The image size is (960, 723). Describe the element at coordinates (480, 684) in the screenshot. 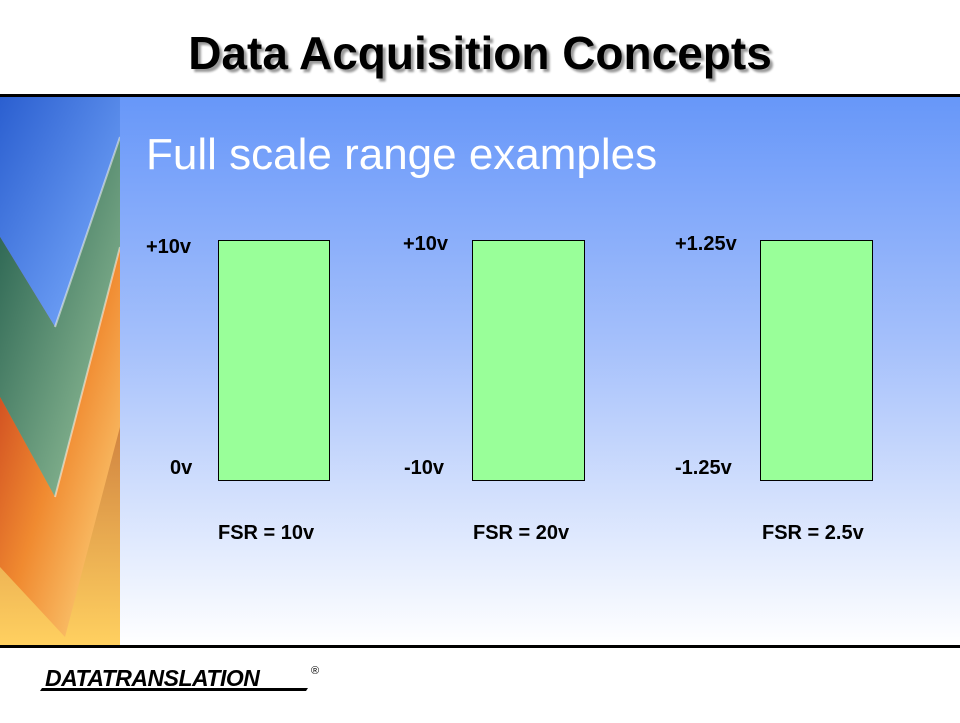

I see `footer` at that location.